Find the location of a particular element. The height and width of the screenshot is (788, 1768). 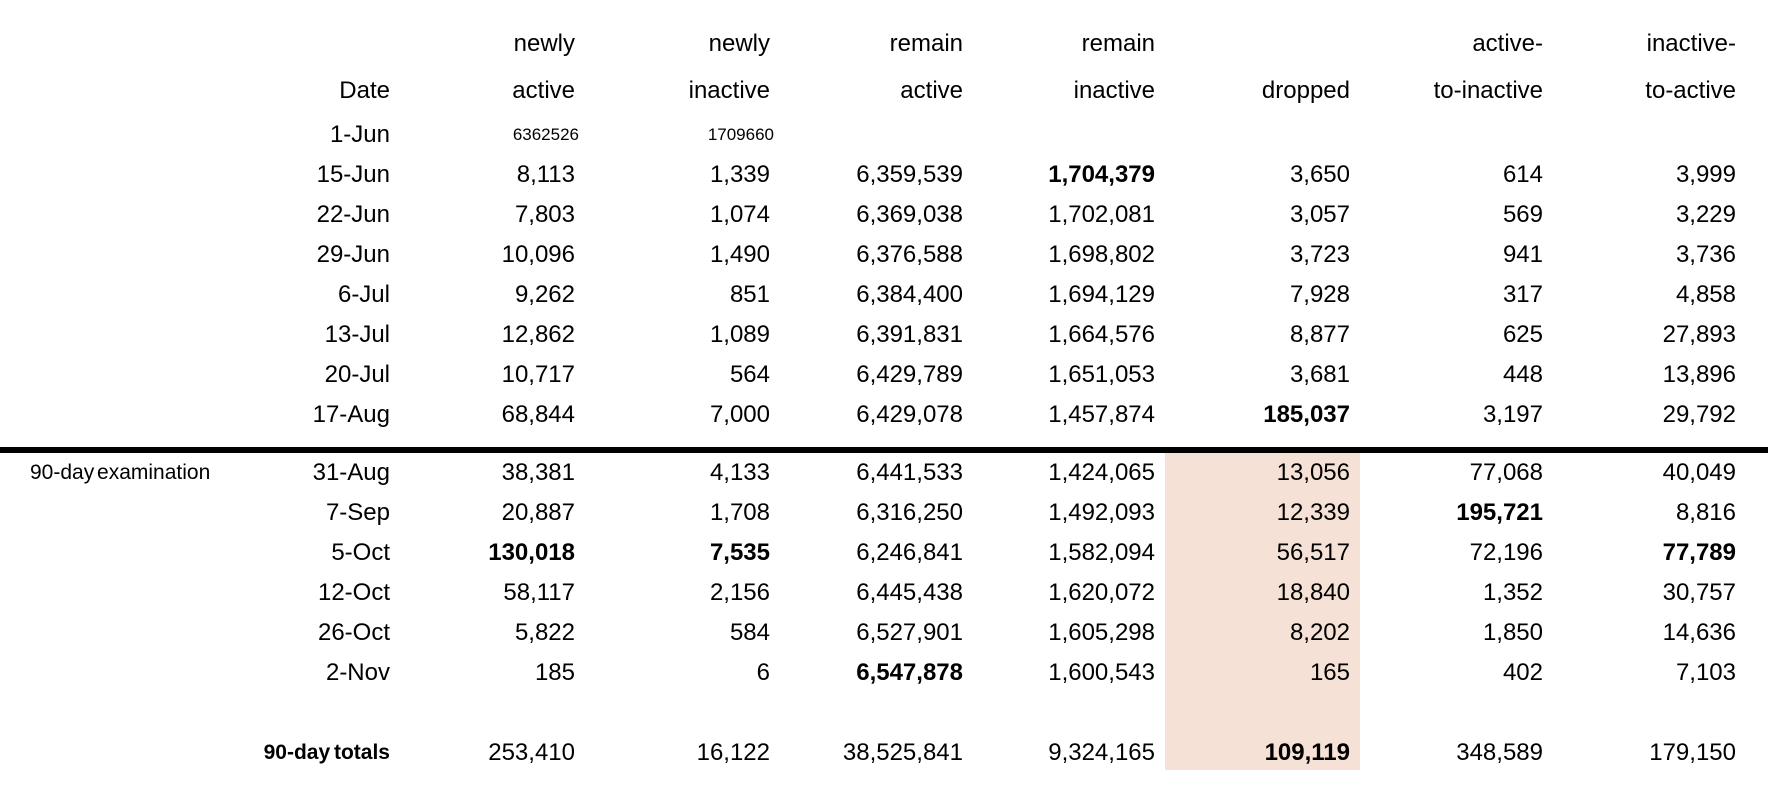

value-cell: 77,068 is located at coordinates (1506, 472).